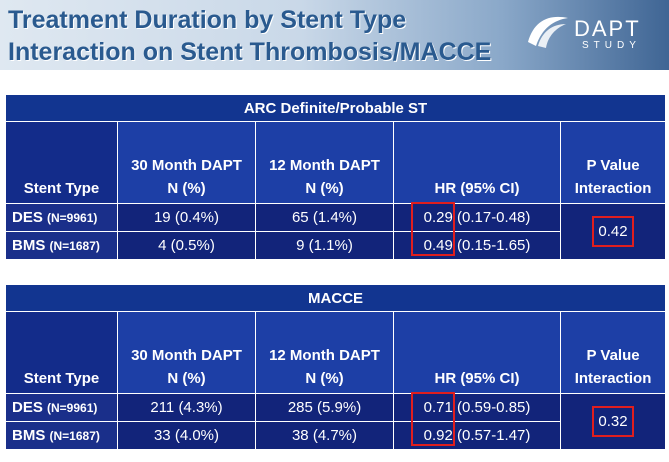 This screenshot has height=462, width=669. I want to click on logo-subtitle: STUDY, so click(611, 45).